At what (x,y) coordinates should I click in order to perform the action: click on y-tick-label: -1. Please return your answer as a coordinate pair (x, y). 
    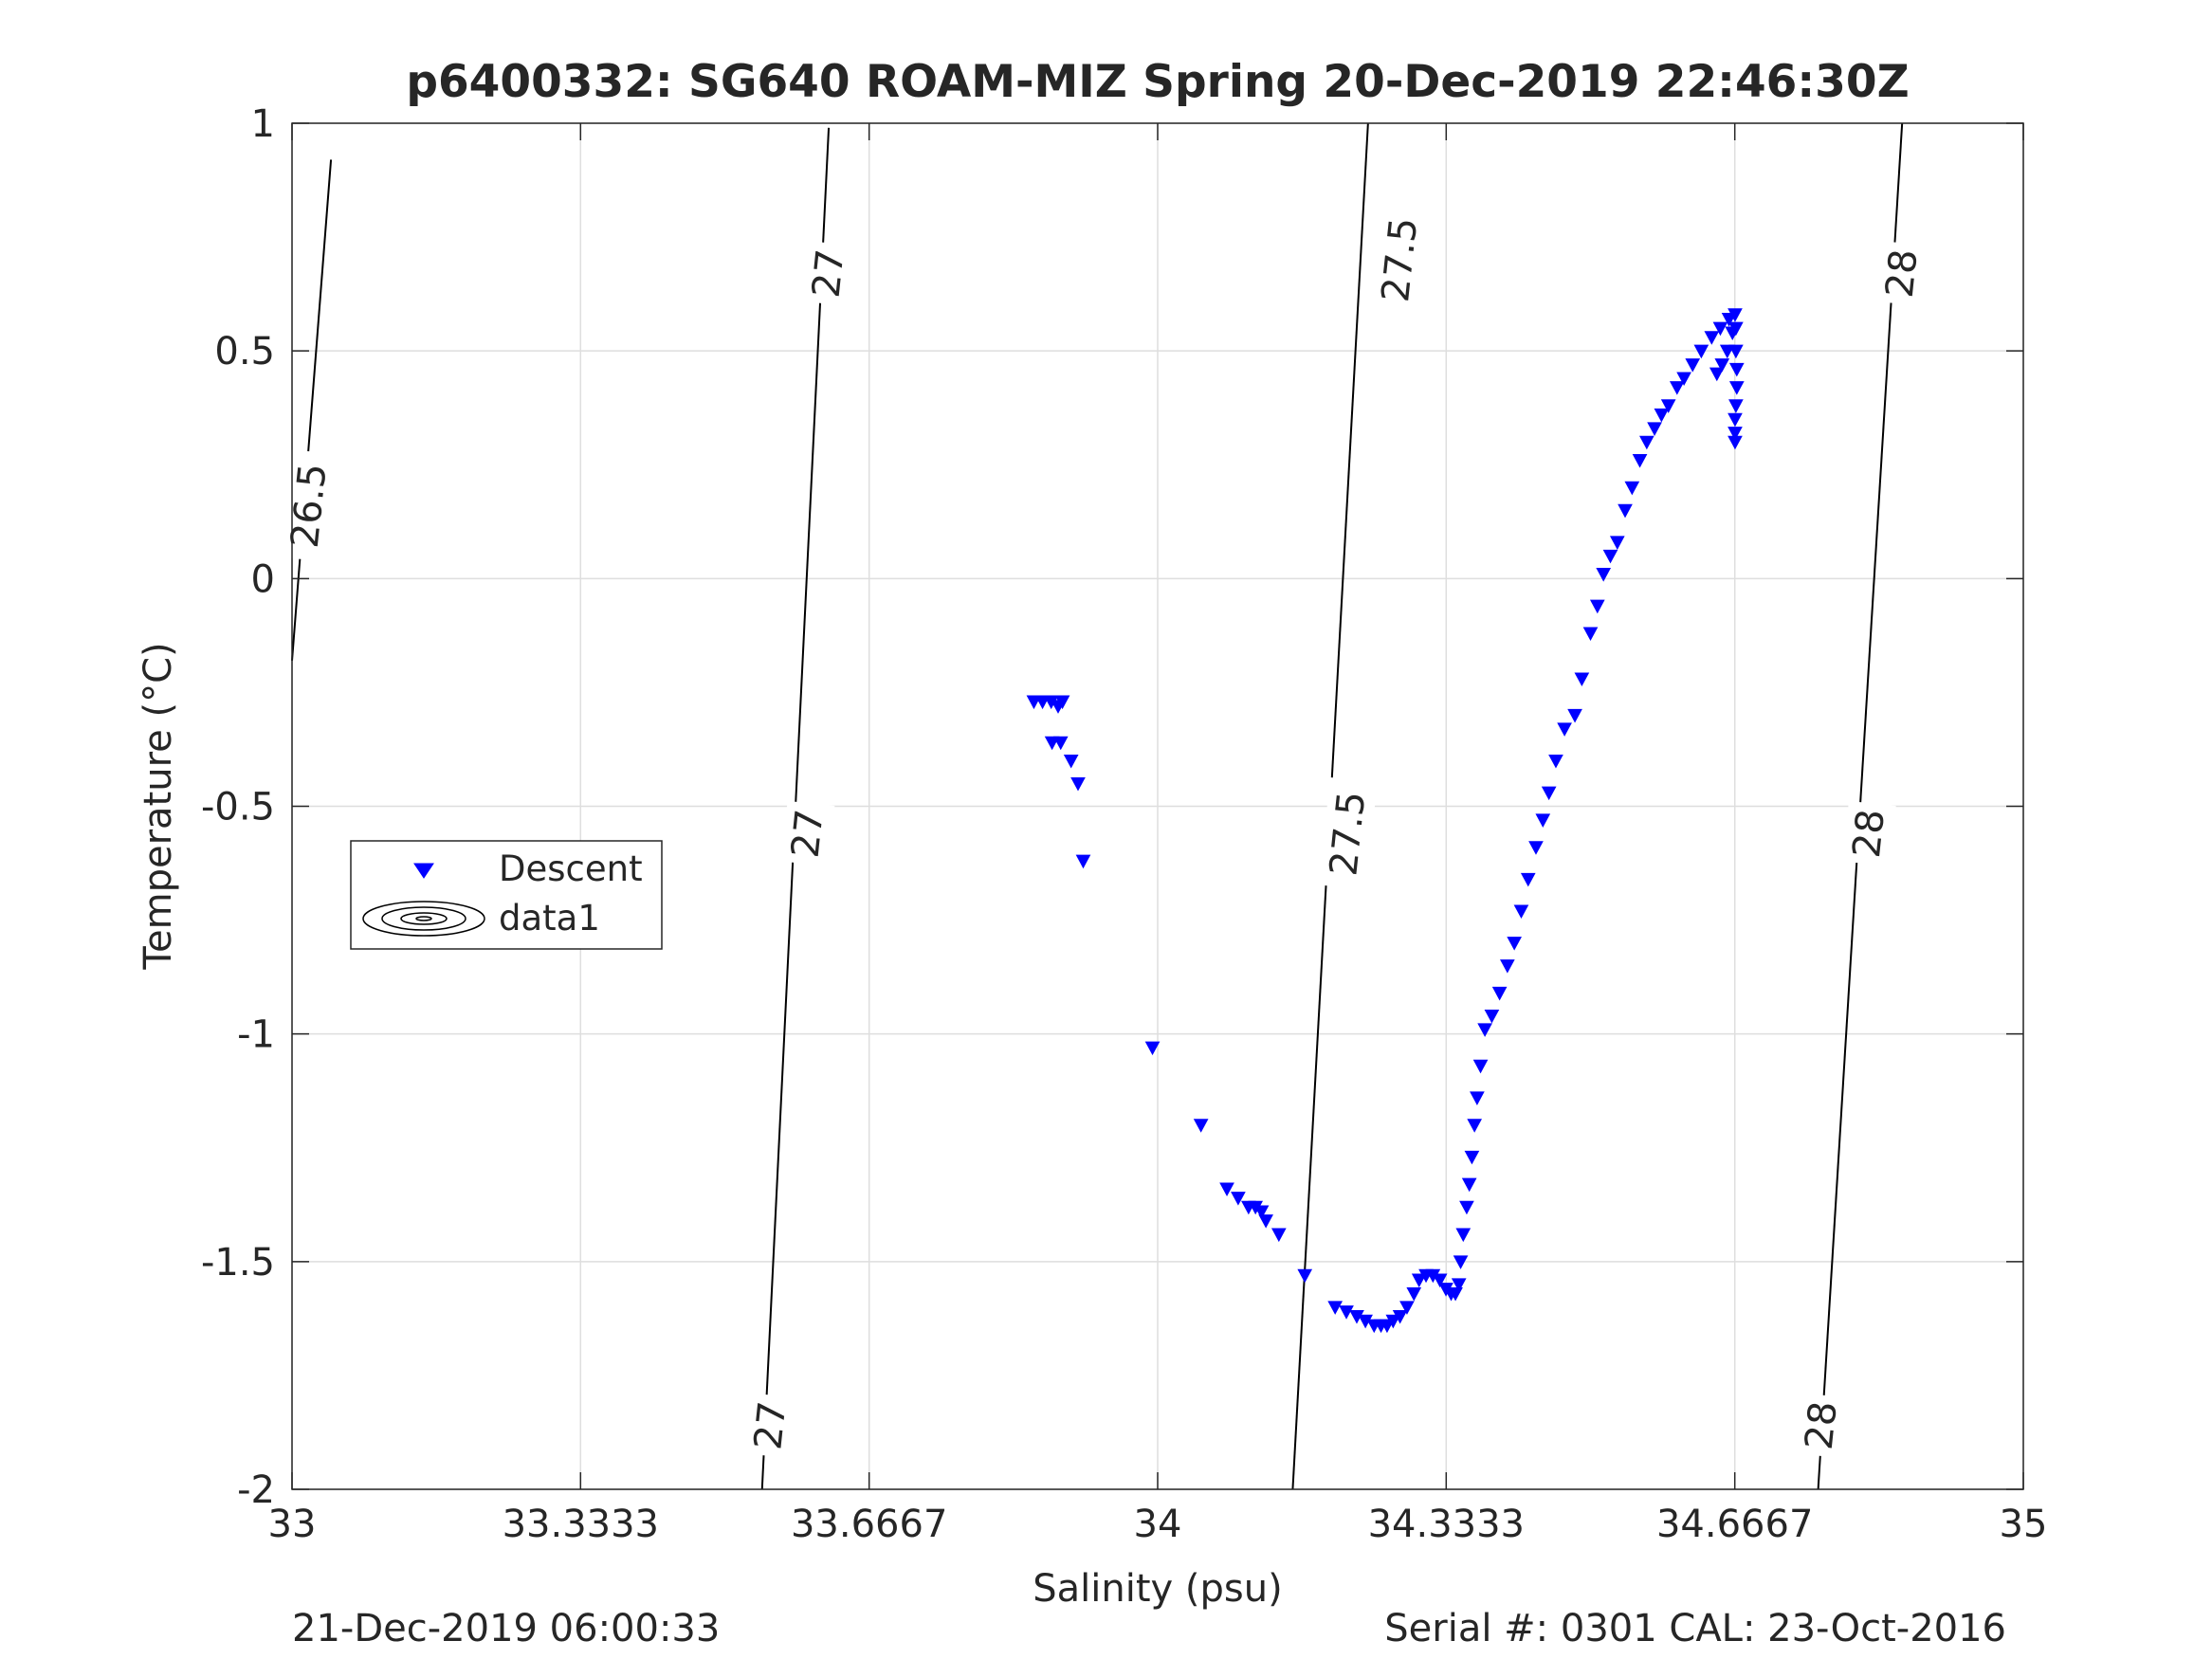
    Looking at the image, I should click on (256, 1035).